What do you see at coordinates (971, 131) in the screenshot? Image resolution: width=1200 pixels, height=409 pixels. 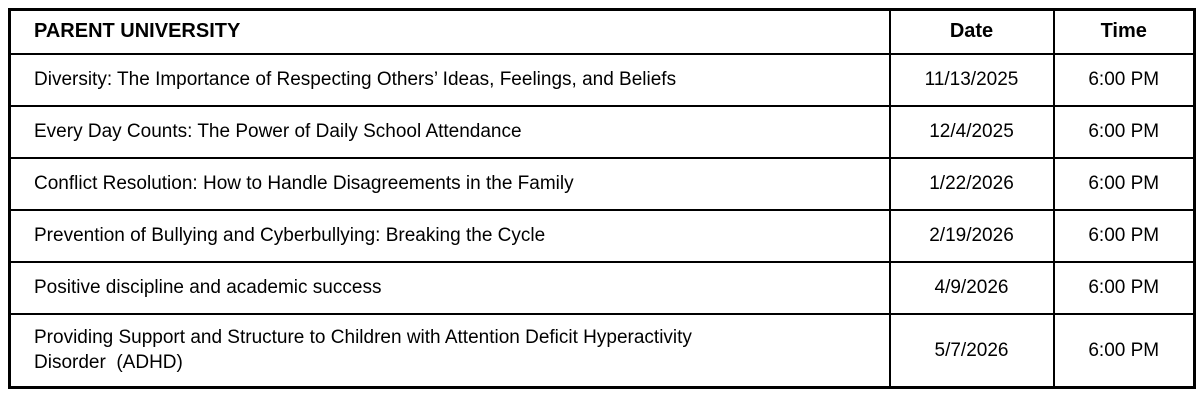 I see `session-date-cell: 12/4/2025` at bounding box center [971, 131].